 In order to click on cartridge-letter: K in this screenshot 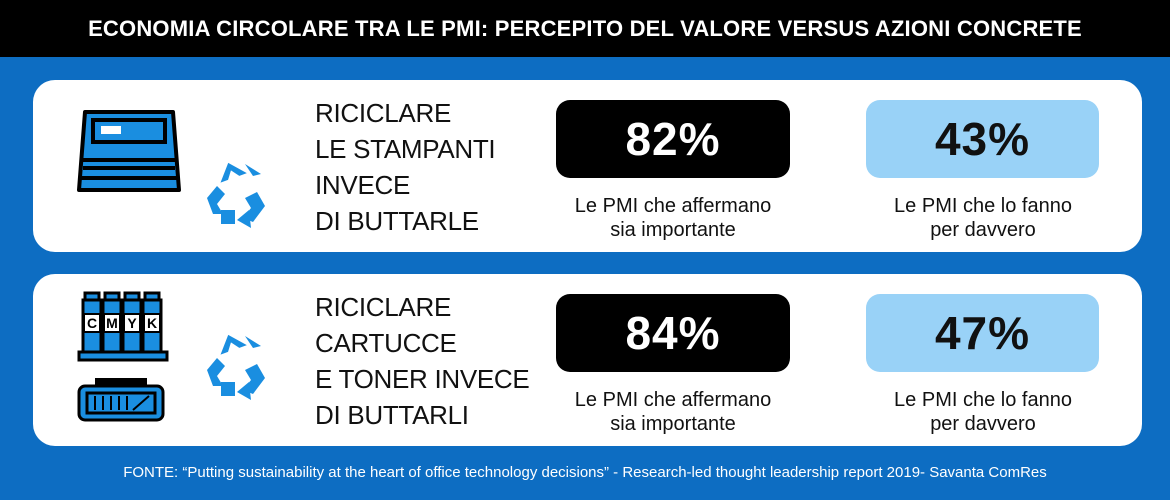, I will do `click(152, 323)`.